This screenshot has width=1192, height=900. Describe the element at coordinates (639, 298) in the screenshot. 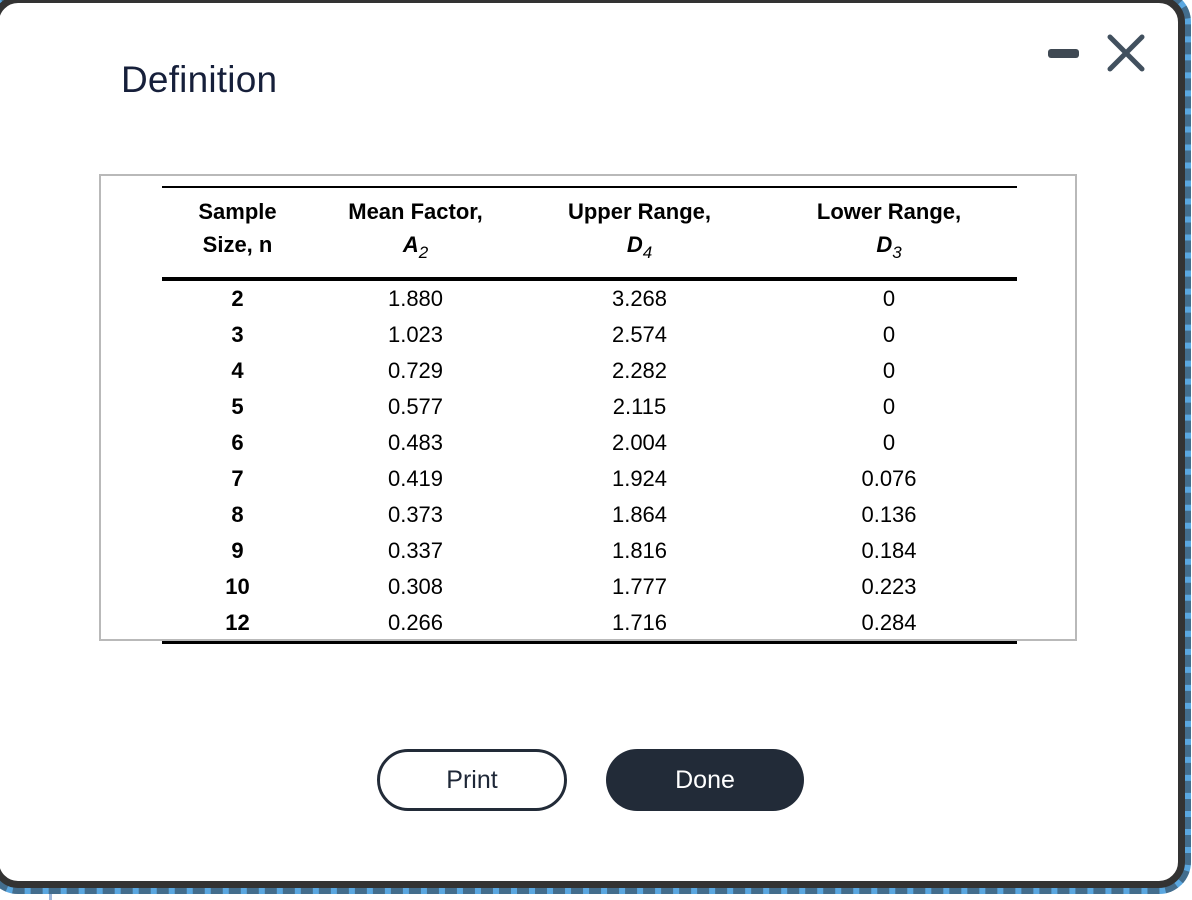

I see `cell-upper-range: 3.268` at that location.